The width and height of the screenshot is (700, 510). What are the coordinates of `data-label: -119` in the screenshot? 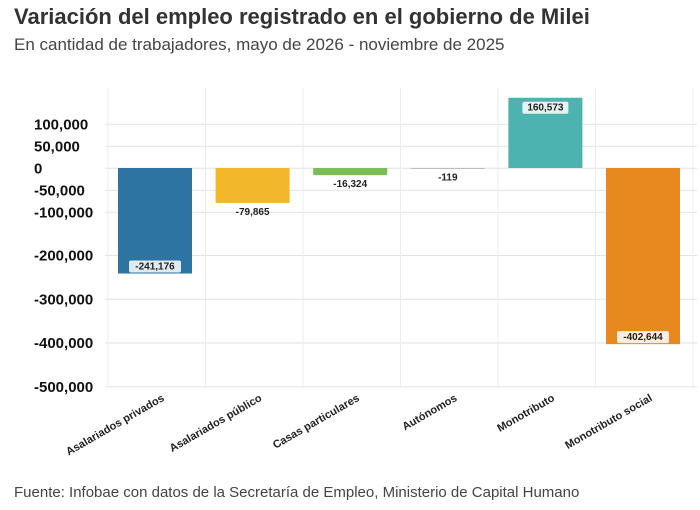 It's located at (448, 178).